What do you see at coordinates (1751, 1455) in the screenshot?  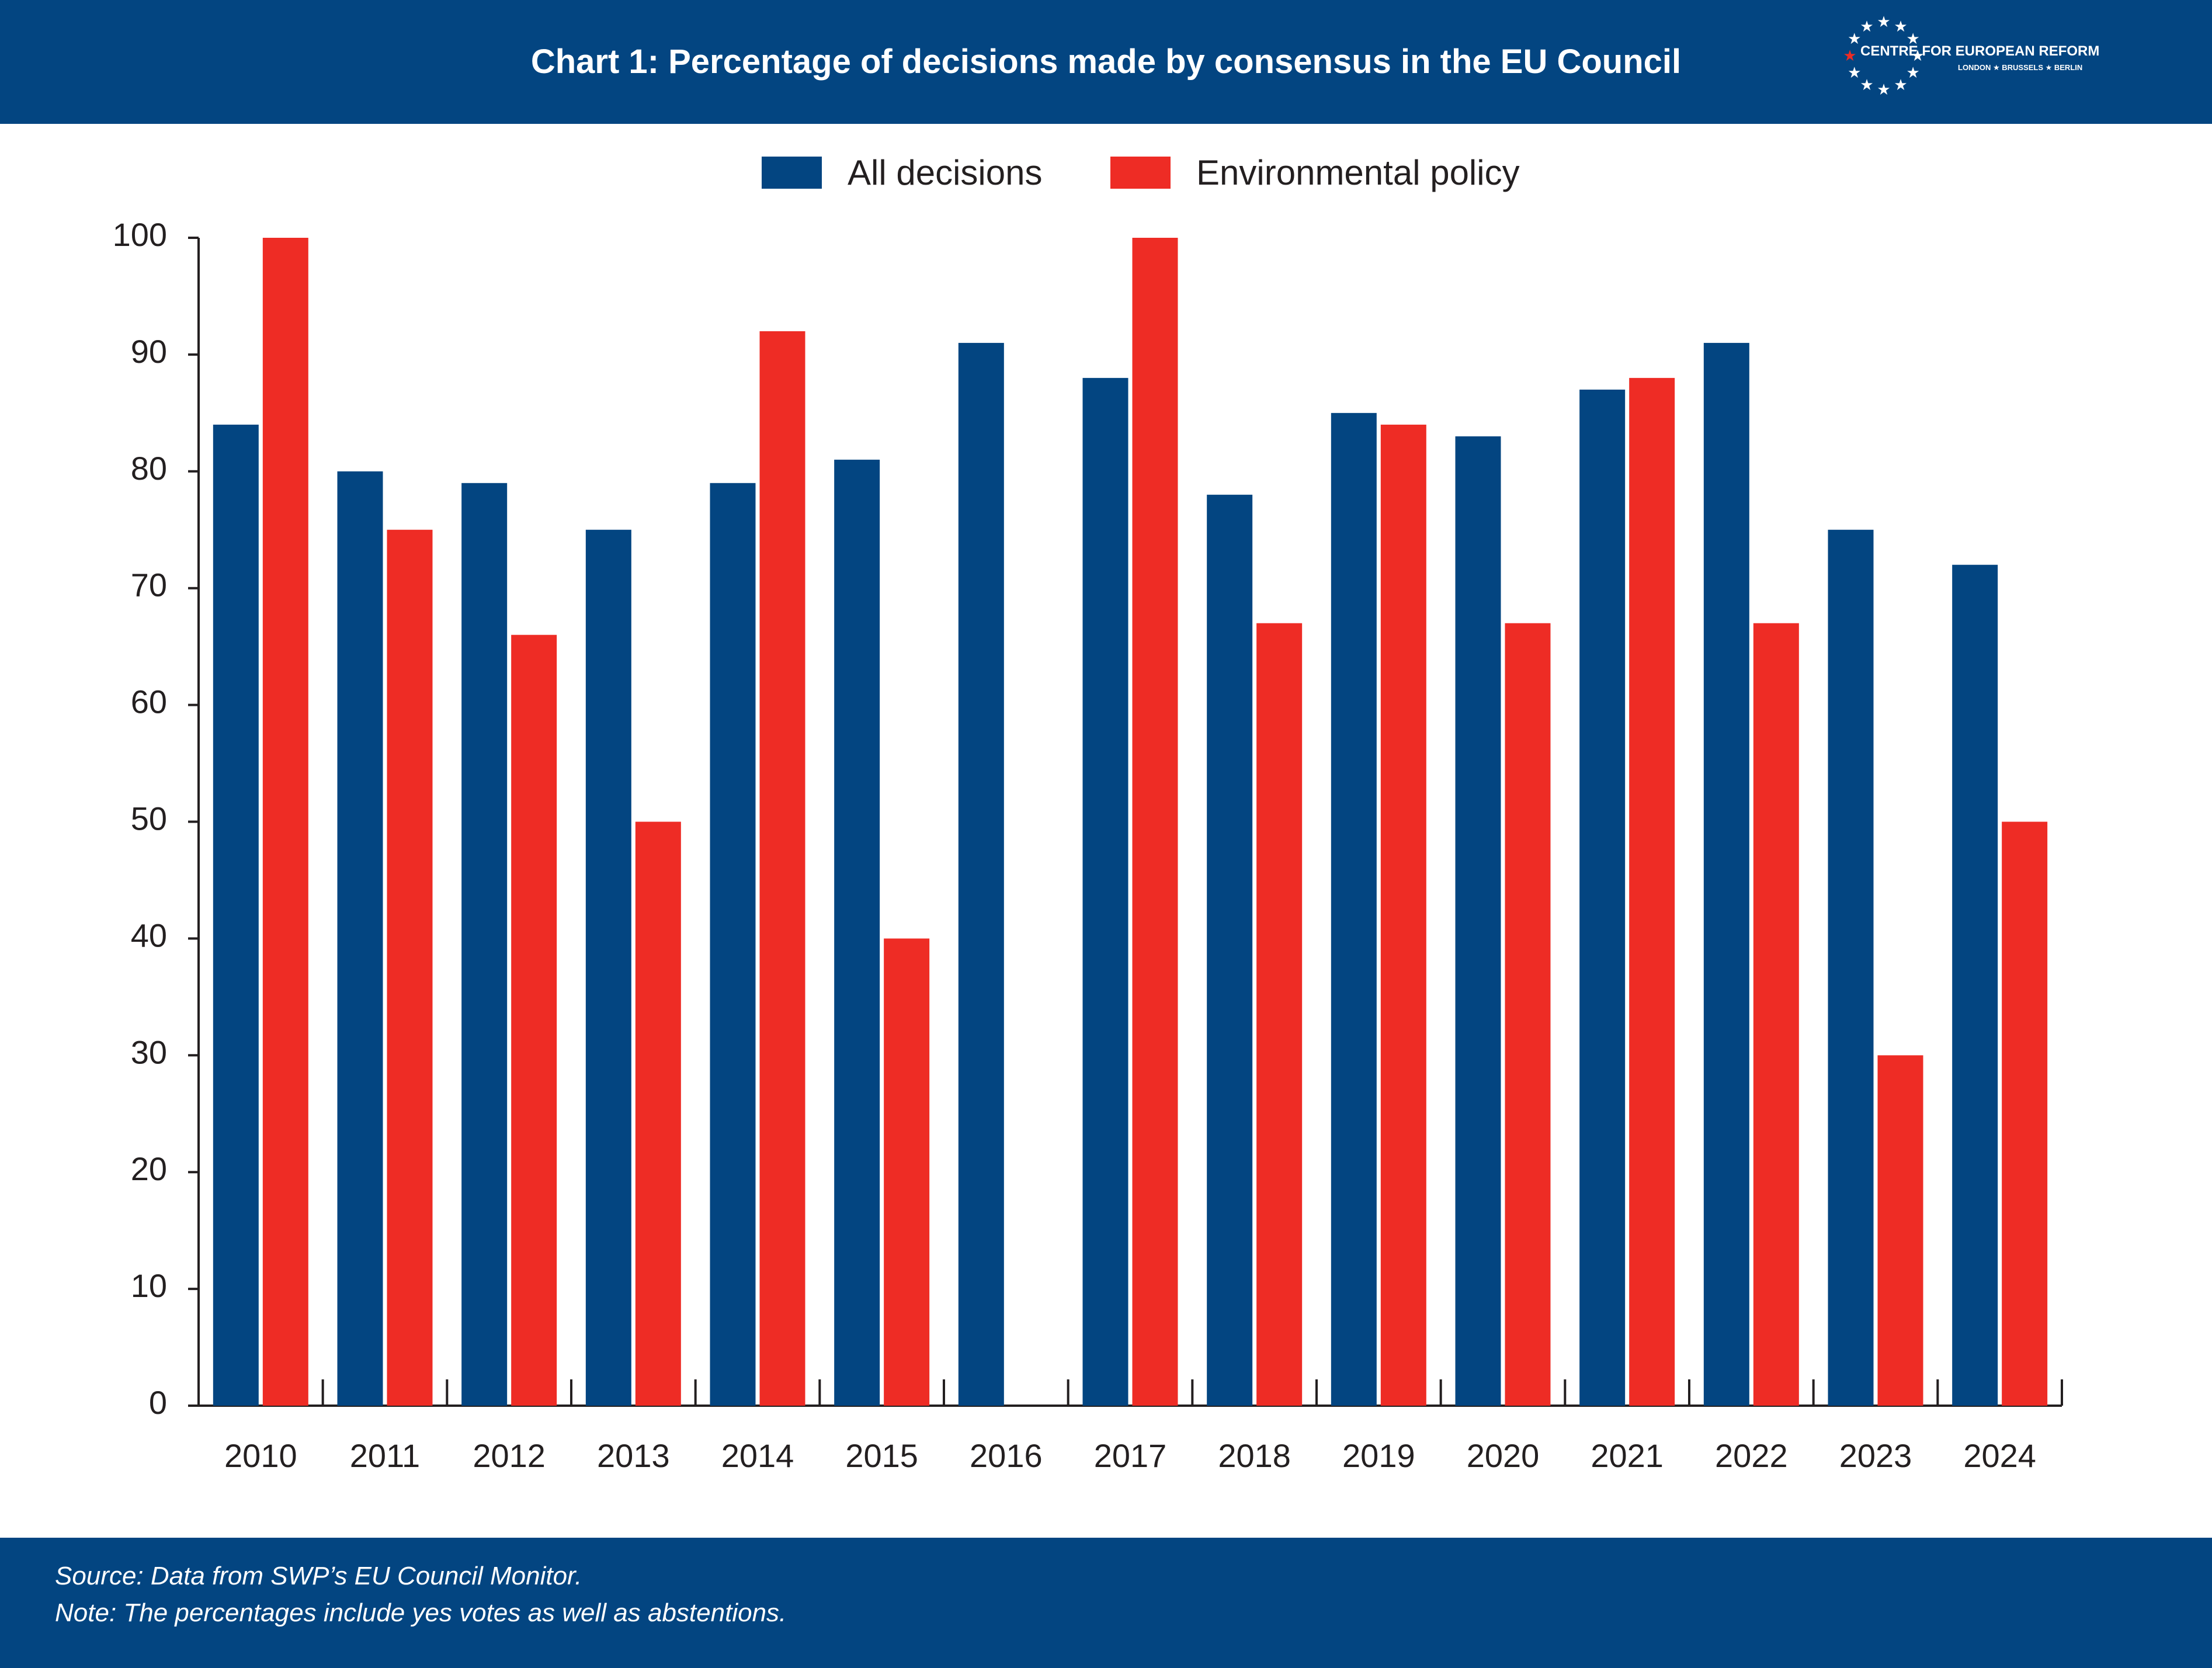 I see `x-tick-label: 2022` at bounding box center [1751, 1455].